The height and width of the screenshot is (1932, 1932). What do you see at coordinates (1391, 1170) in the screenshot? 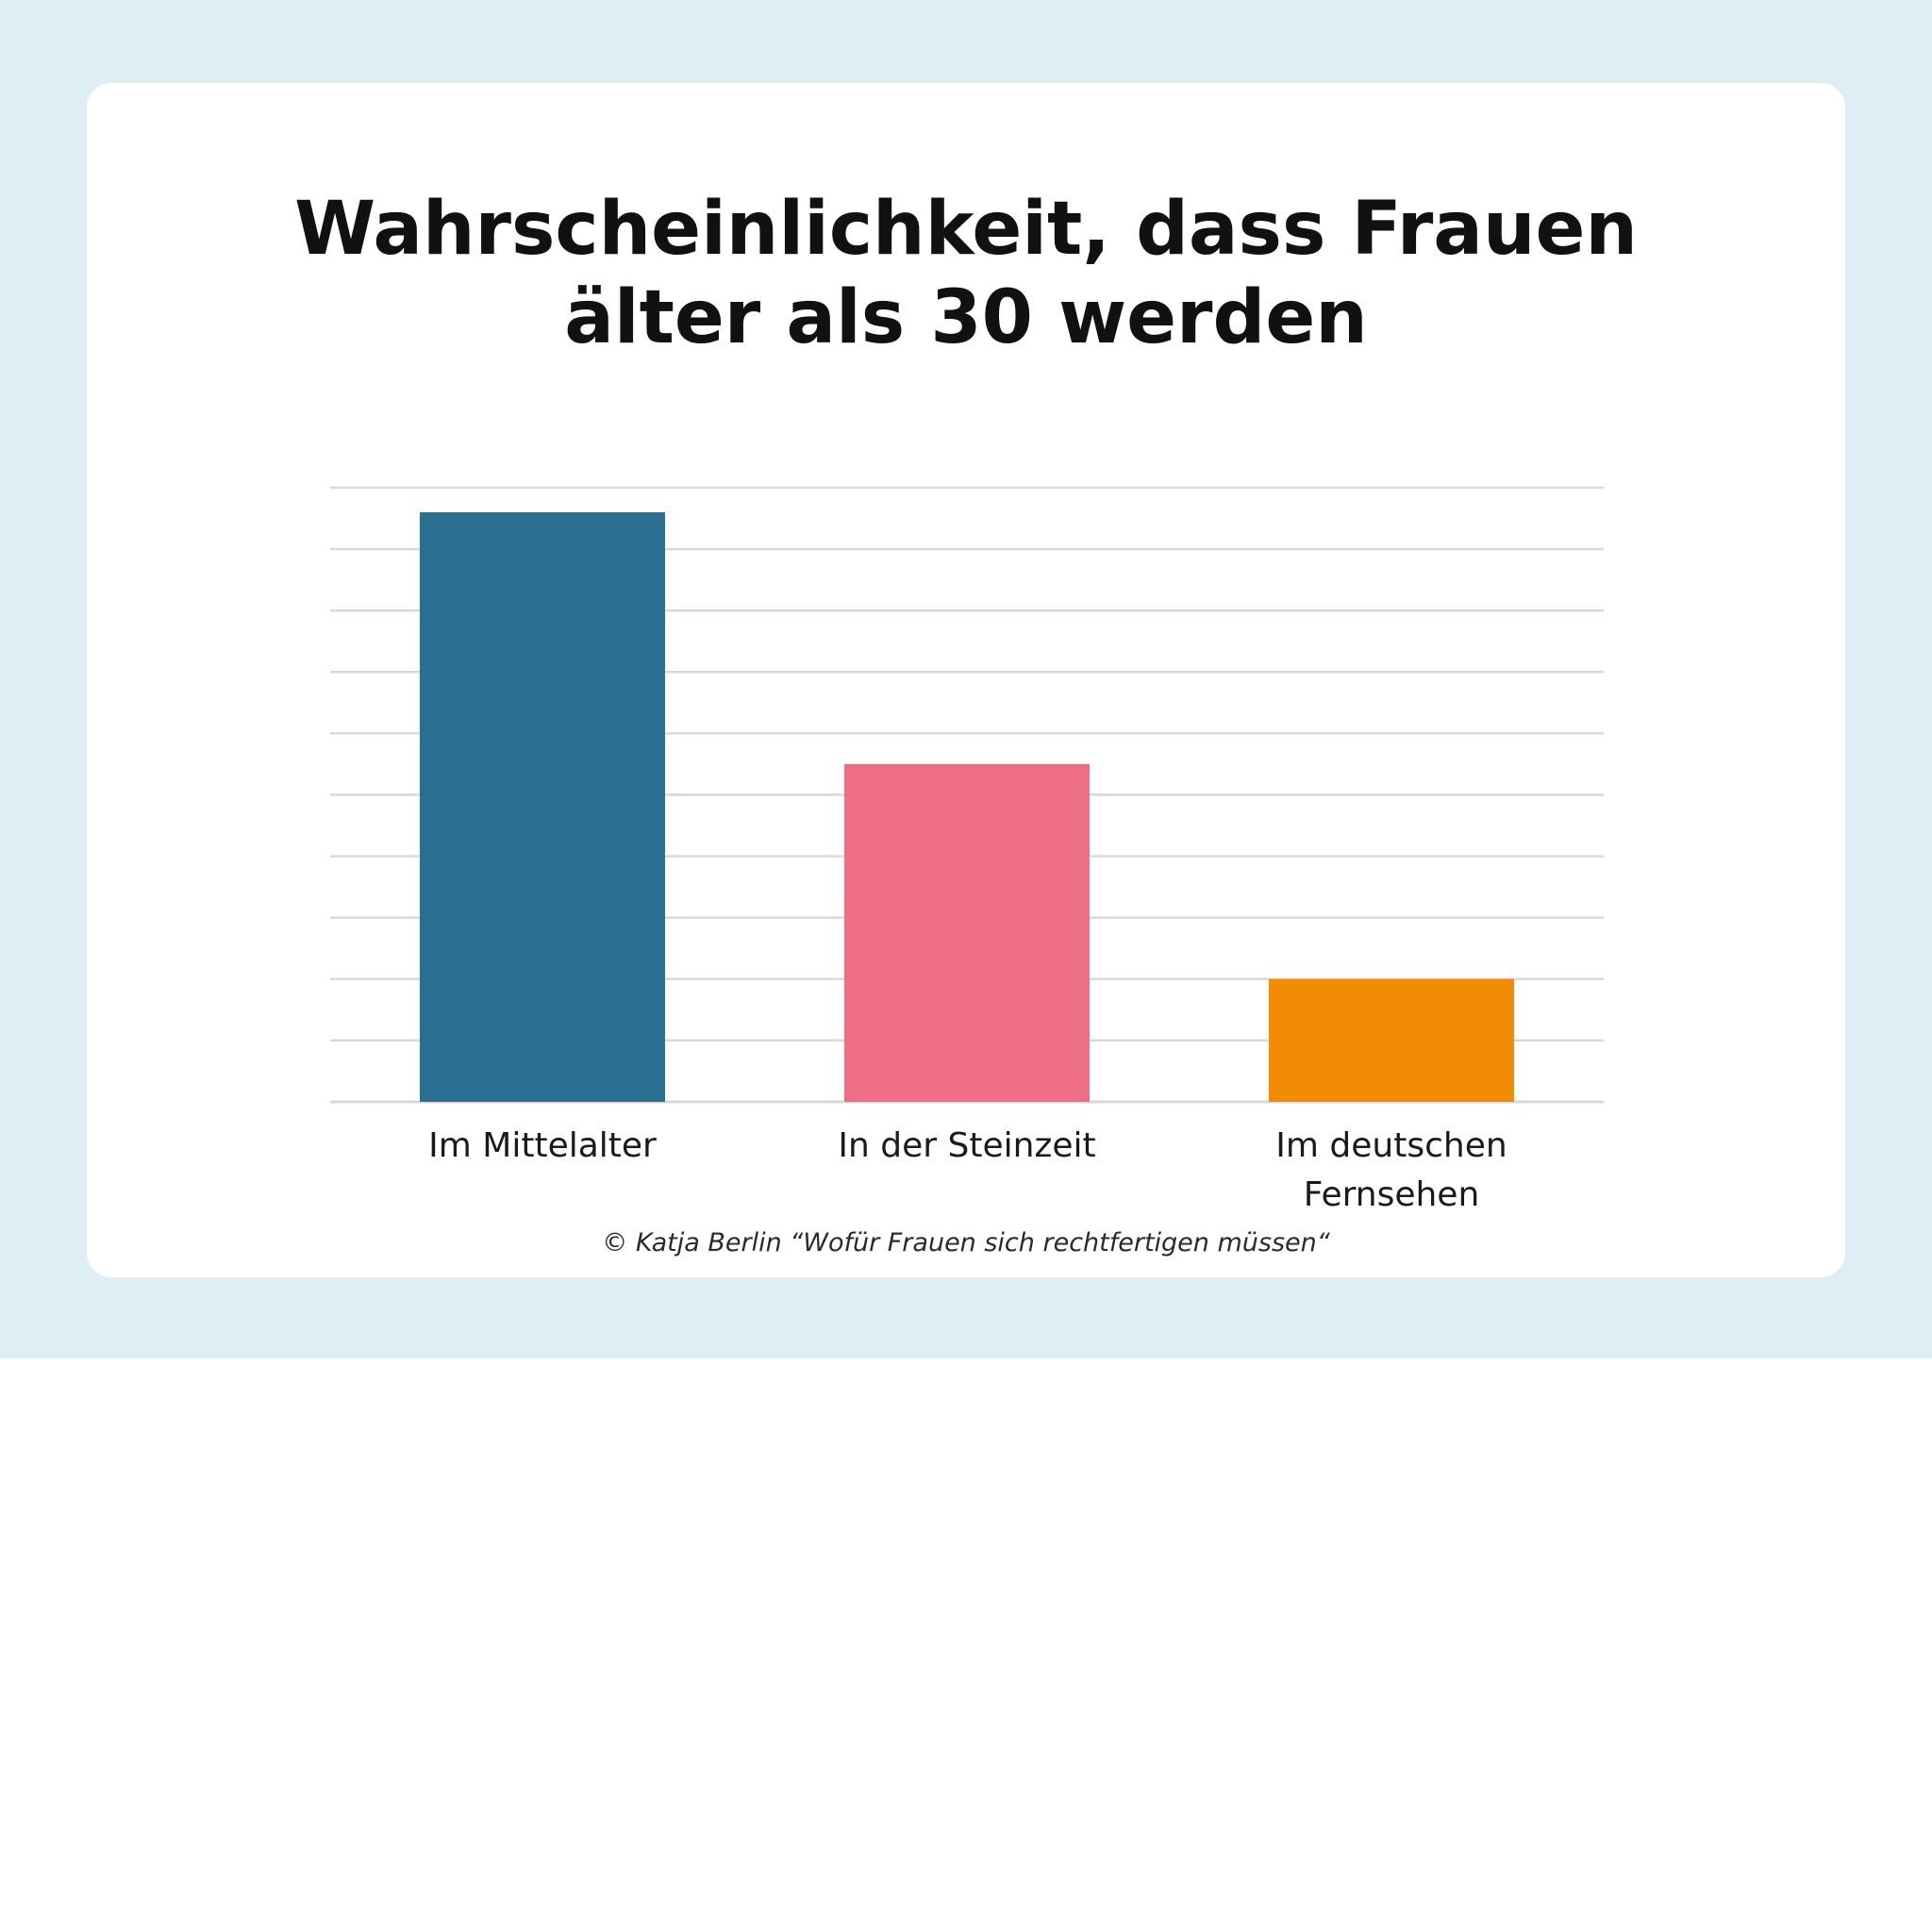
I see `category-label: Im deutschen Fernsehen` at bounding box center [1391, 1170].